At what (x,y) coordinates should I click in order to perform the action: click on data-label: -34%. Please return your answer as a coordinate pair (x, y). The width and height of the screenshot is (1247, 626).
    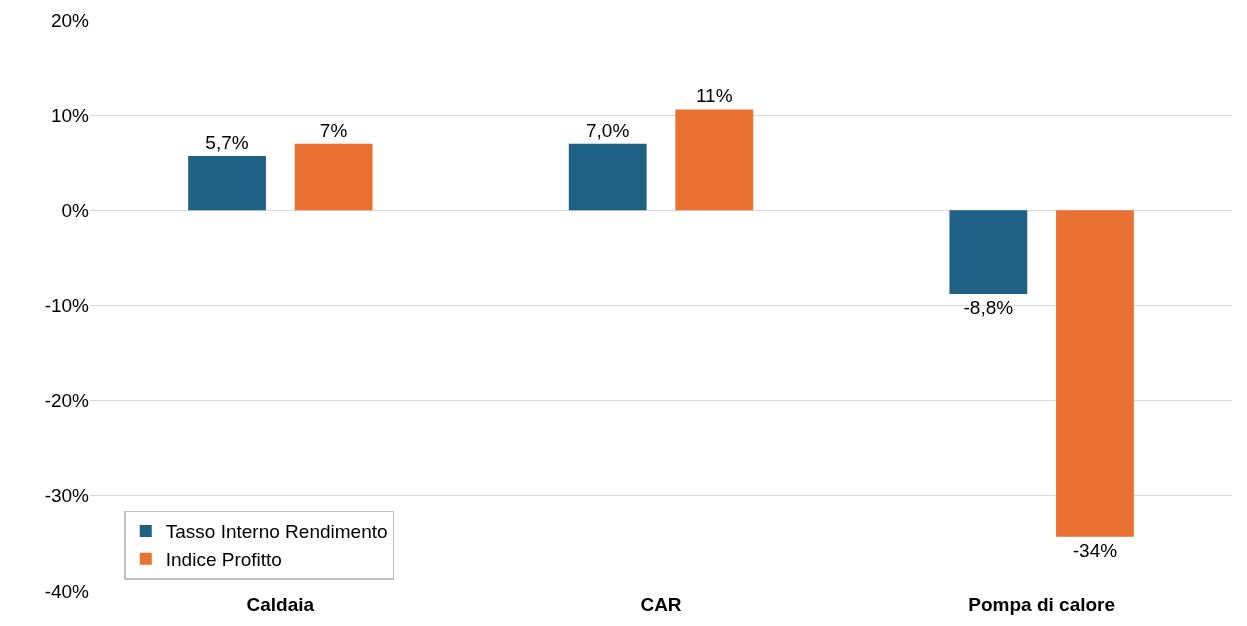
    Looking at the image, I should click on (1095, 550).